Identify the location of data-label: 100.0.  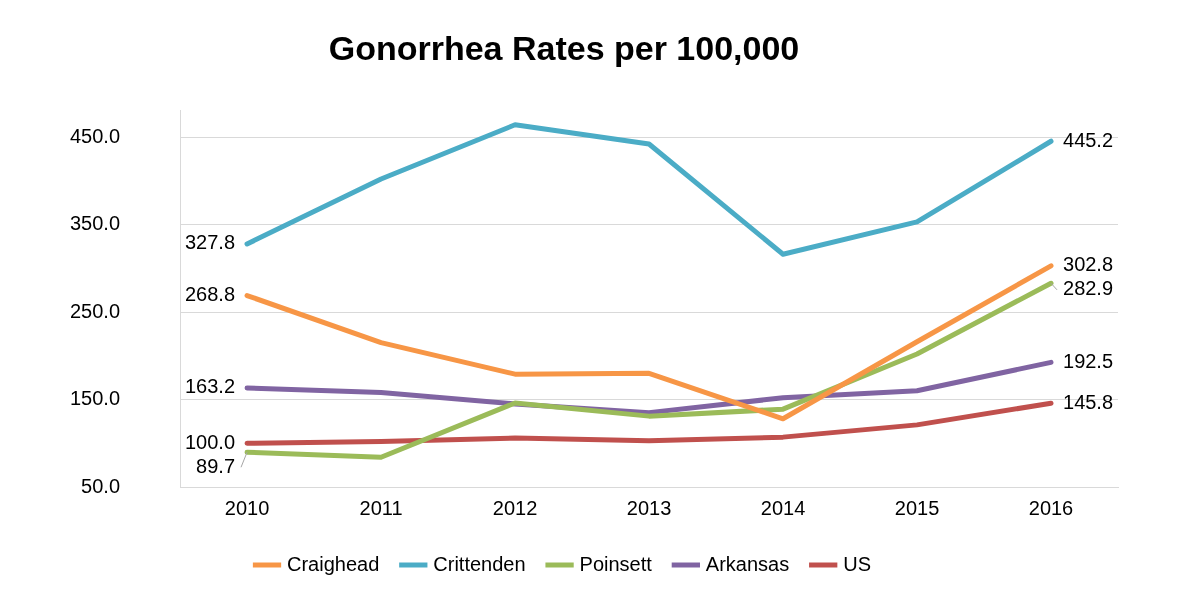
(210, 441).